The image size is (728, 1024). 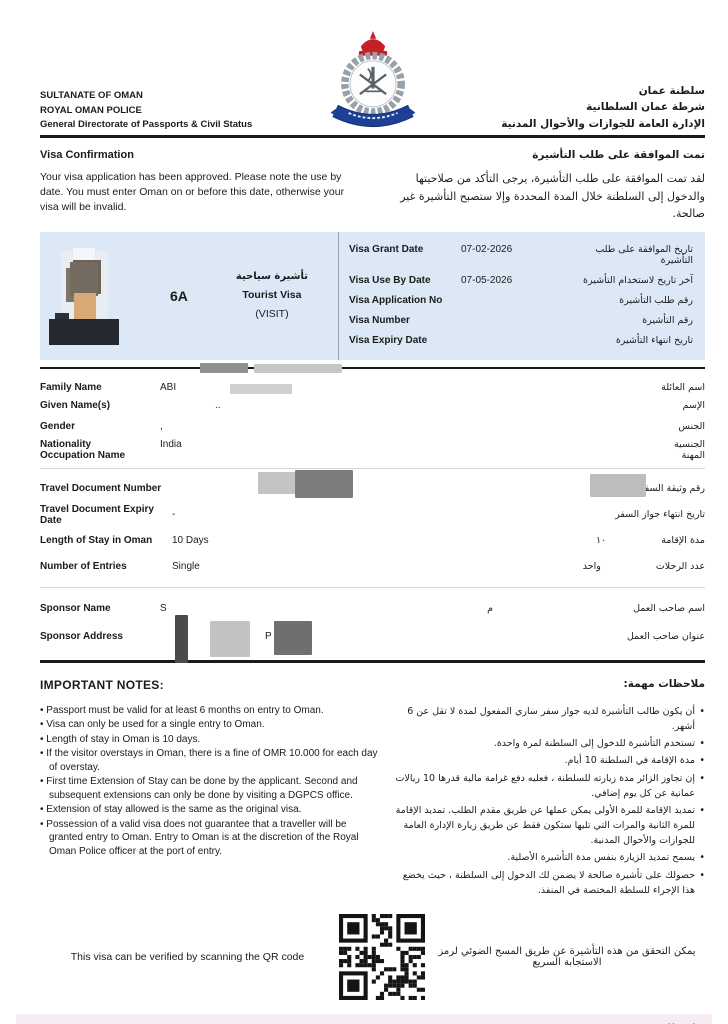 I want to click on visa-type-note: (VISIT), so click(x=272, y=313).